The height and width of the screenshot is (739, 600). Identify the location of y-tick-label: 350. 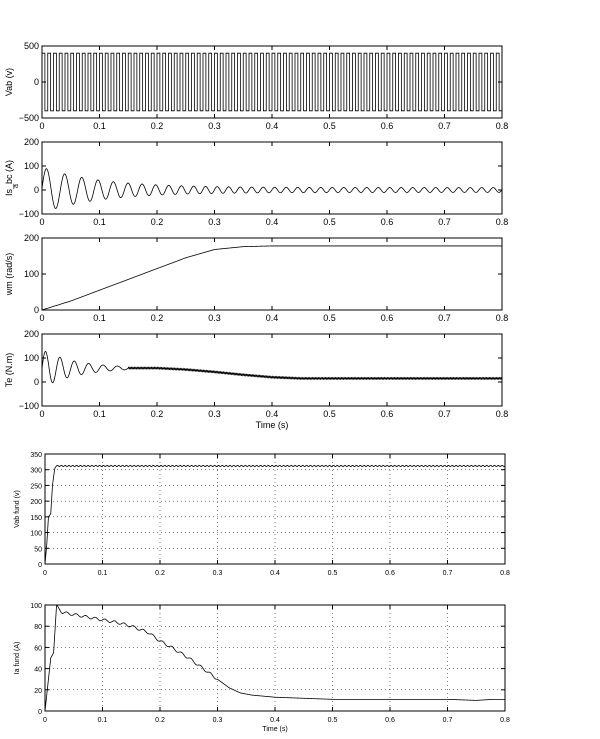
(36, 455).